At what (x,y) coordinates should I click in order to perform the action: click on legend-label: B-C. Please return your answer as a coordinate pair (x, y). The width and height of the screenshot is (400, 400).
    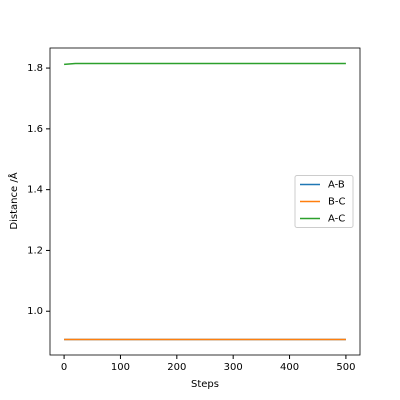
    Looking at the image, I should click on (336, 202).